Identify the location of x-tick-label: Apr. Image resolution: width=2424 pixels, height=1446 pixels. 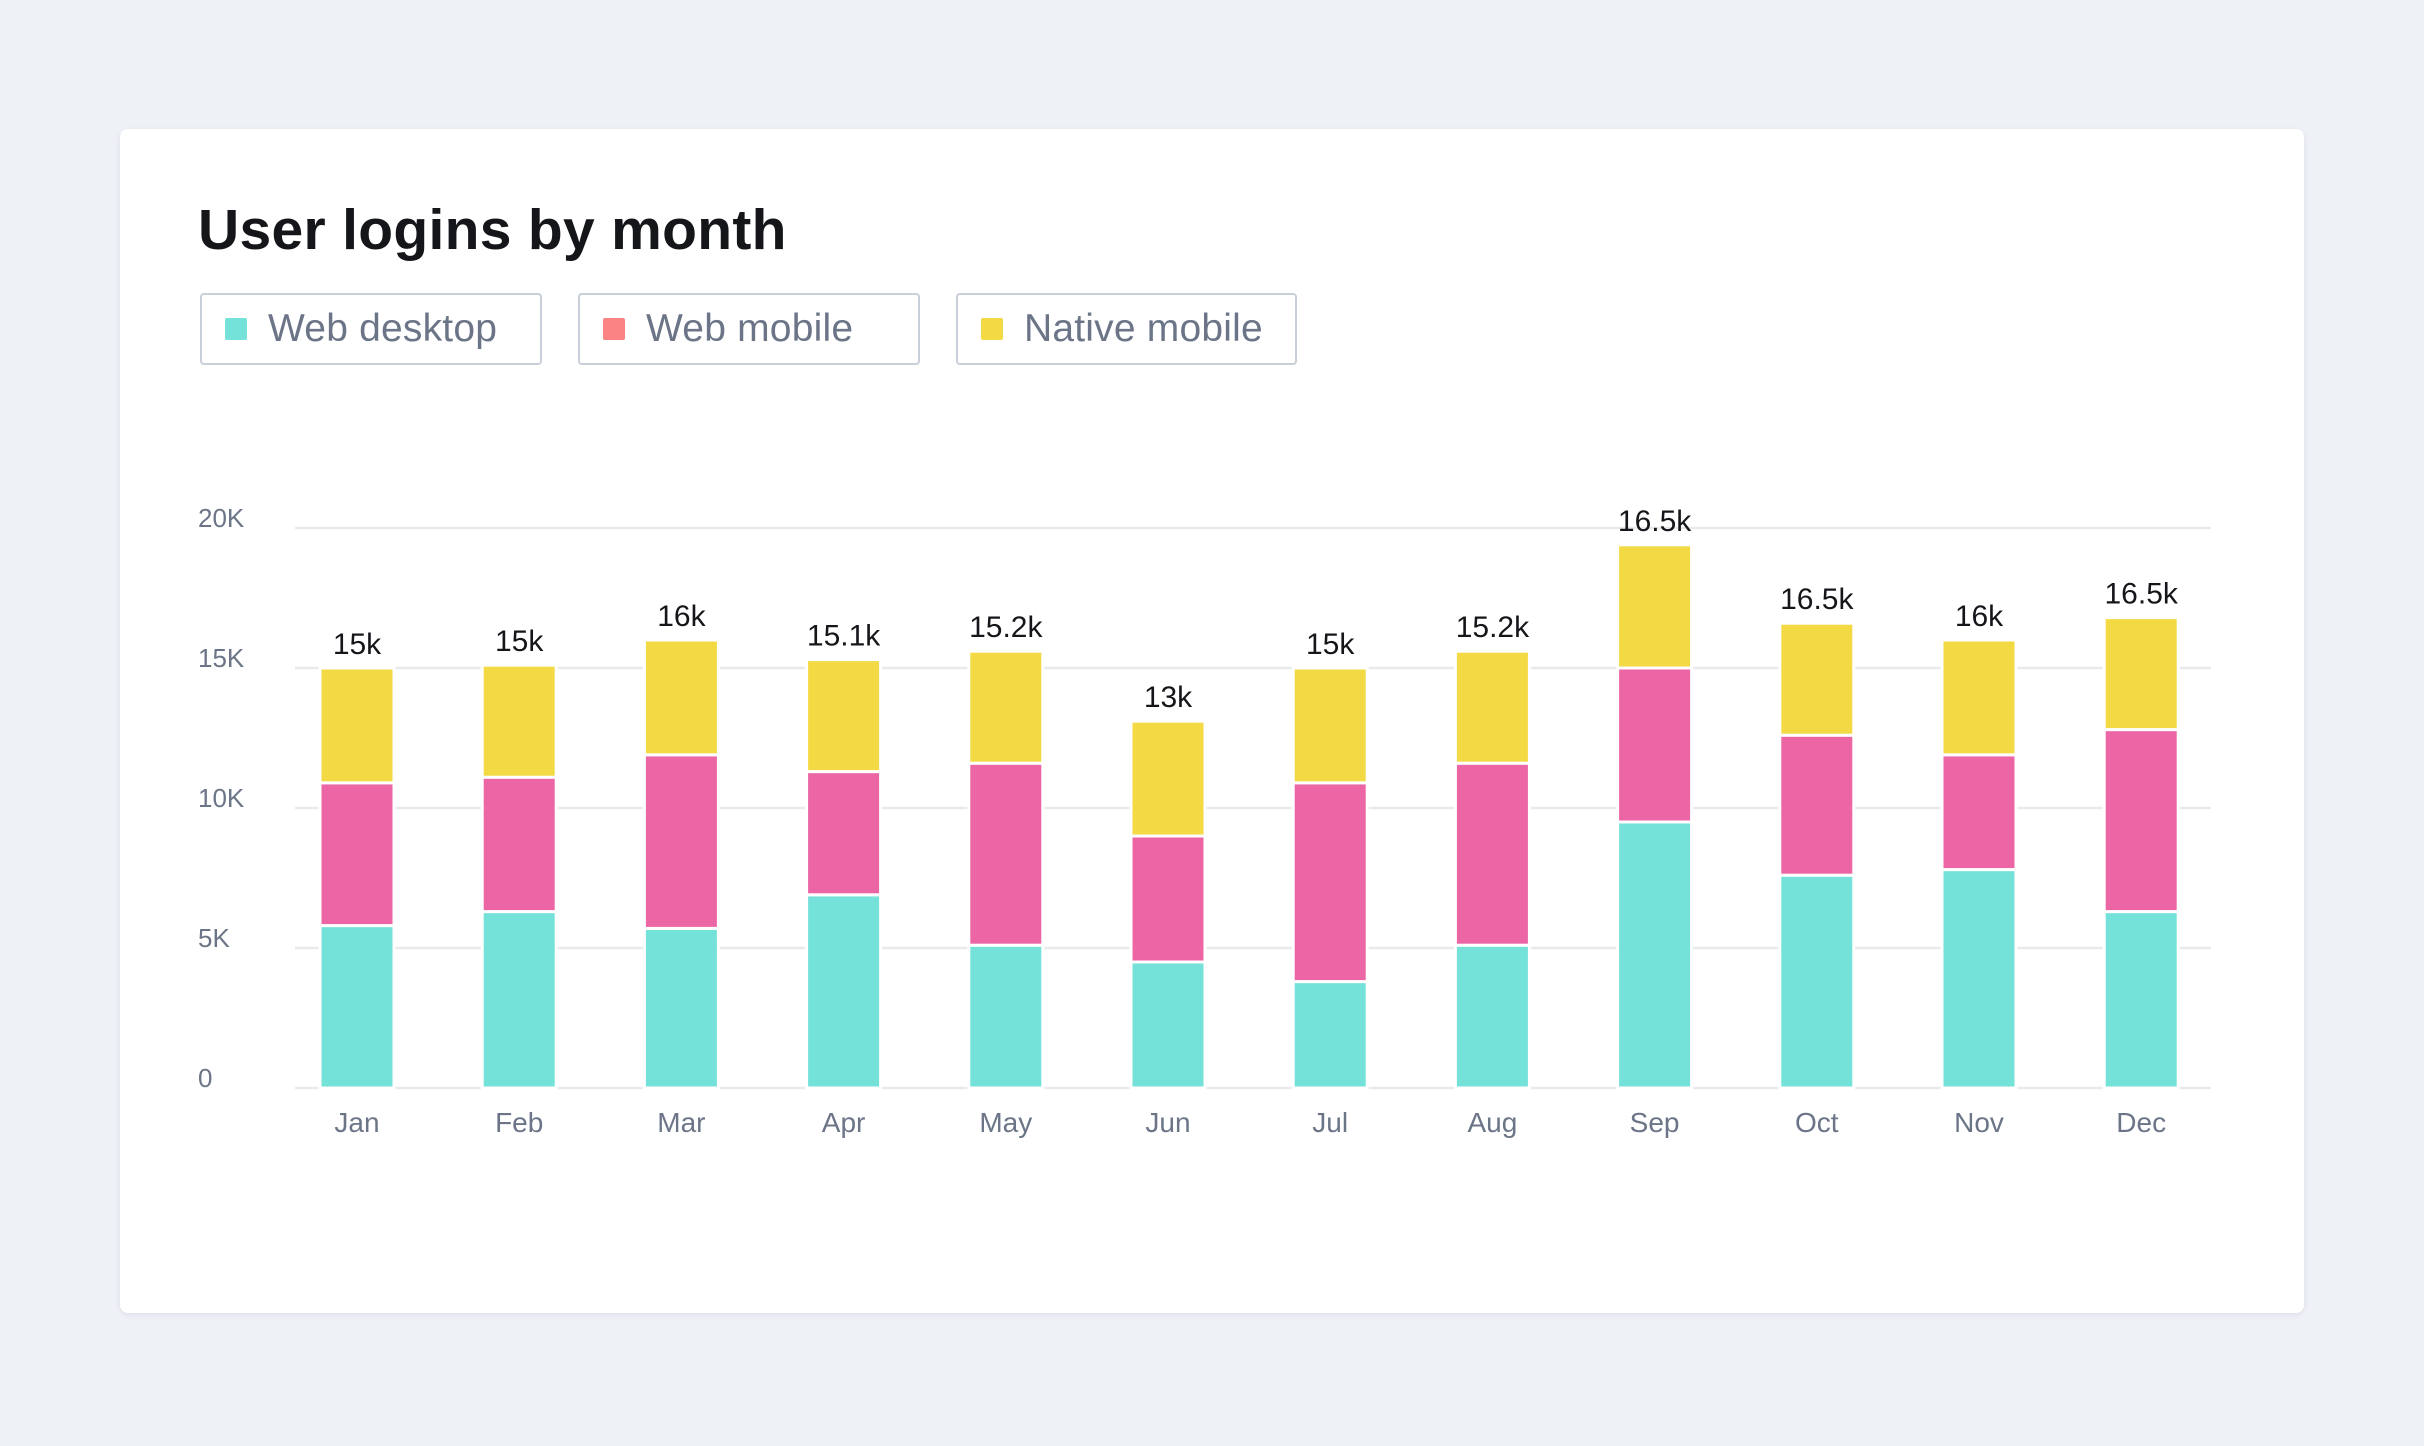
(844, 1122).